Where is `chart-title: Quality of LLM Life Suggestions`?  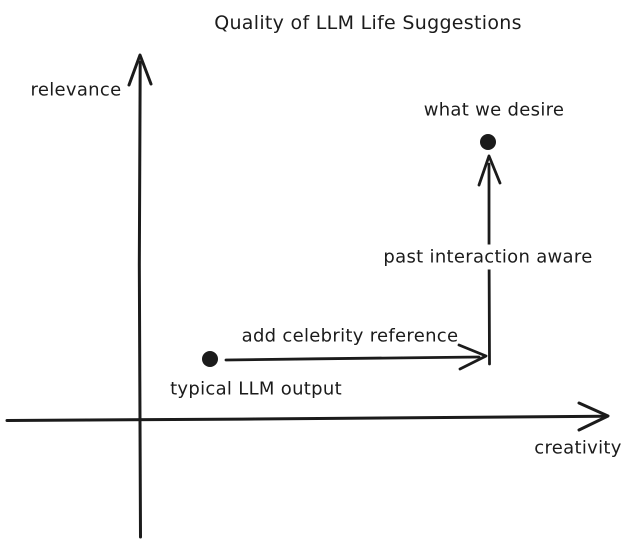 chart-title: Quality of LLM Life Suggestions is located at coordinates (368, 23).